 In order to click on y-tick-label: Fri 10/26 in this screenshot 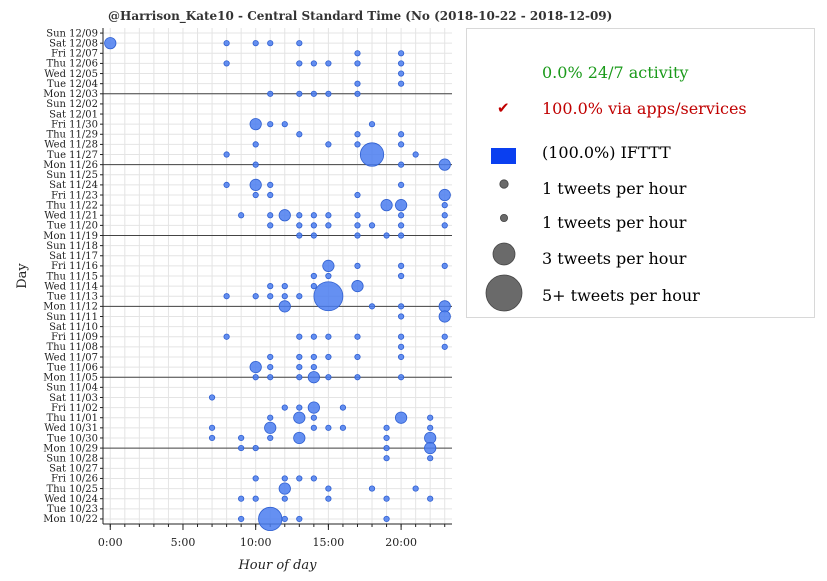, I will do `click(74, 479)`.